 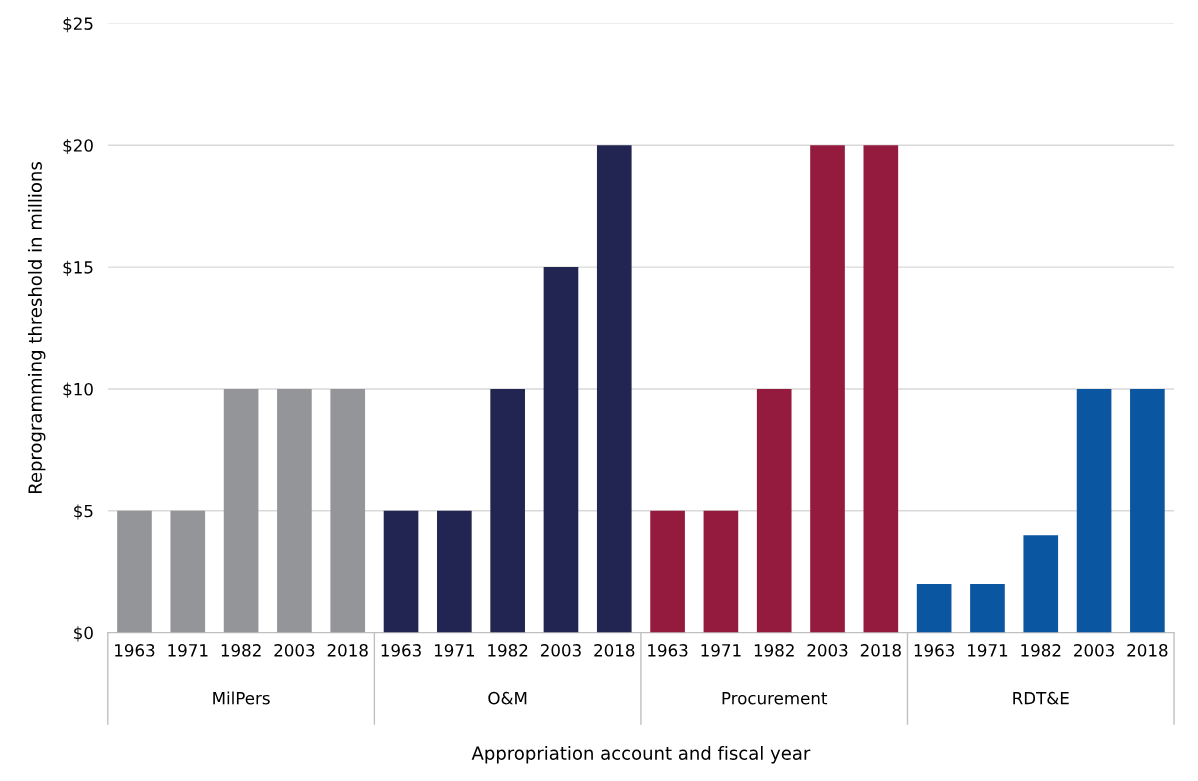 What do you see at coordinates (1041, 698) in the screenshot?
I see `text: RDT&E` at bounding box center [1041, 698].